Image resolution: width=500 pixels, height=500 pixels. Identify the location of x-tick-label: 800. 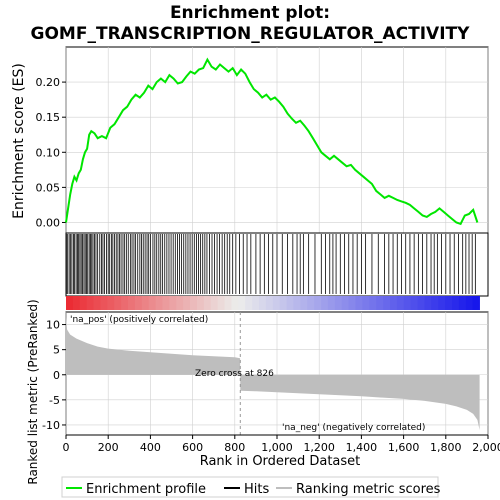
(234, 447).